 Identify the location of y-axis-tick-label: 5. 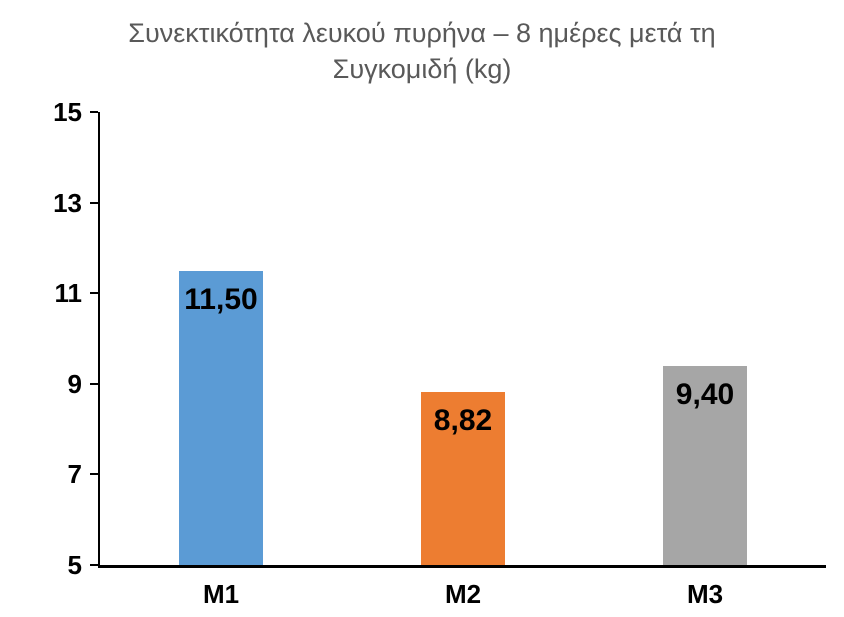
(74, 565).